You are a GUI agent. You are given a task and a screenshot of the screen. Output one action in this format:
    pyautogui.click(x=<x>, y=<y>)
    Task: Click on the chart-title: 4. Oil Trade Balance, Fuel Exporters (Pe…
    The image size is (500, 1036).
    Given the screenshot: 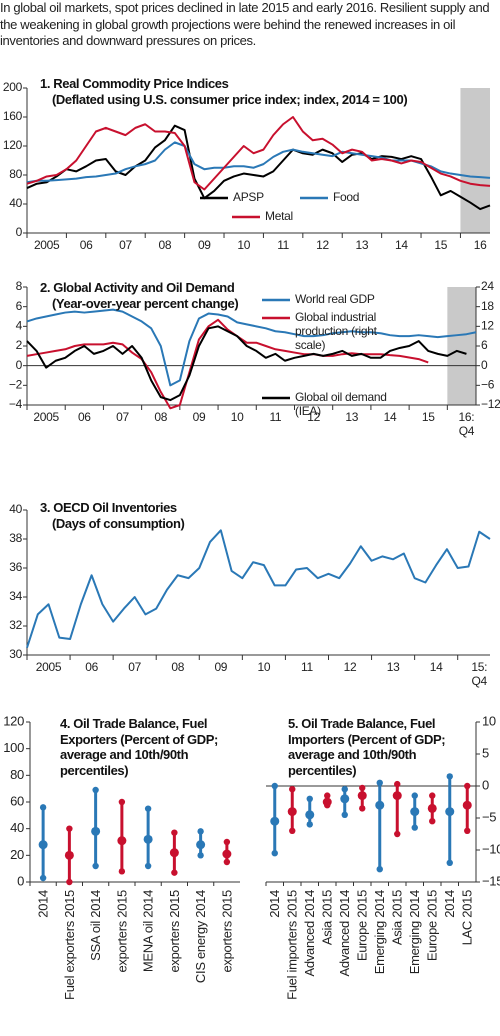 What is the action you would take?
    pyautogui.click(x=139, y=747)
    